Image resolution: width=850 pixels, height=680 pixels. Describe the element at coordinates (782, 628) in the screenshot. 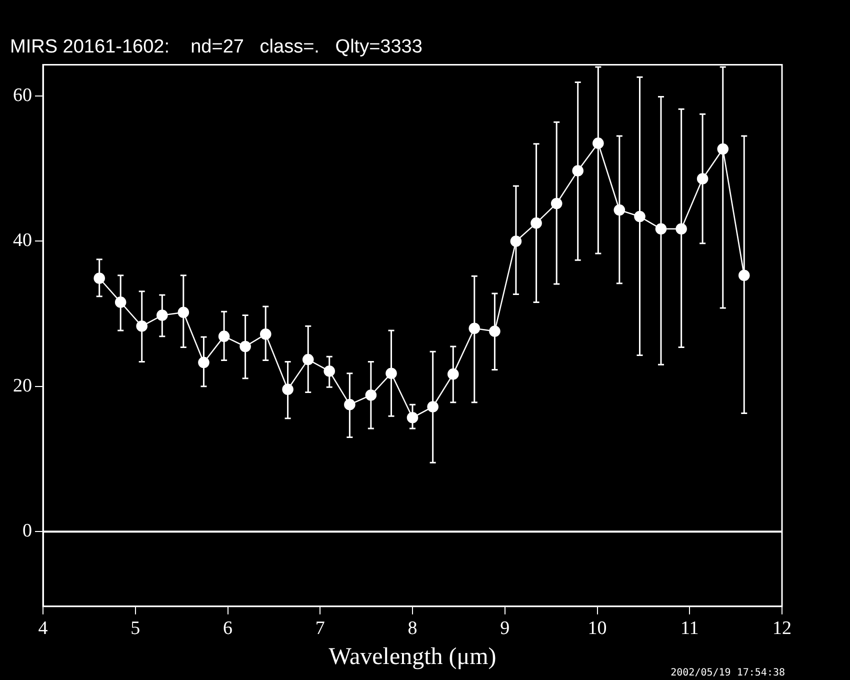

I see `x-tick-label: 12` at that location.